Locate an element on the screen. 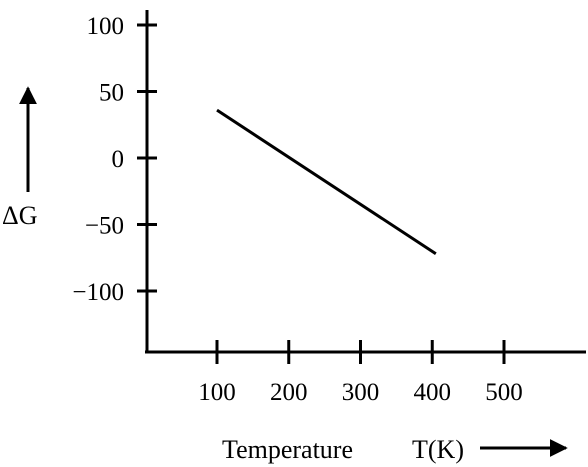 The width and height of the screenshot is (588, 467). x-tick-label: 500 is located at coordinates (504, 392).